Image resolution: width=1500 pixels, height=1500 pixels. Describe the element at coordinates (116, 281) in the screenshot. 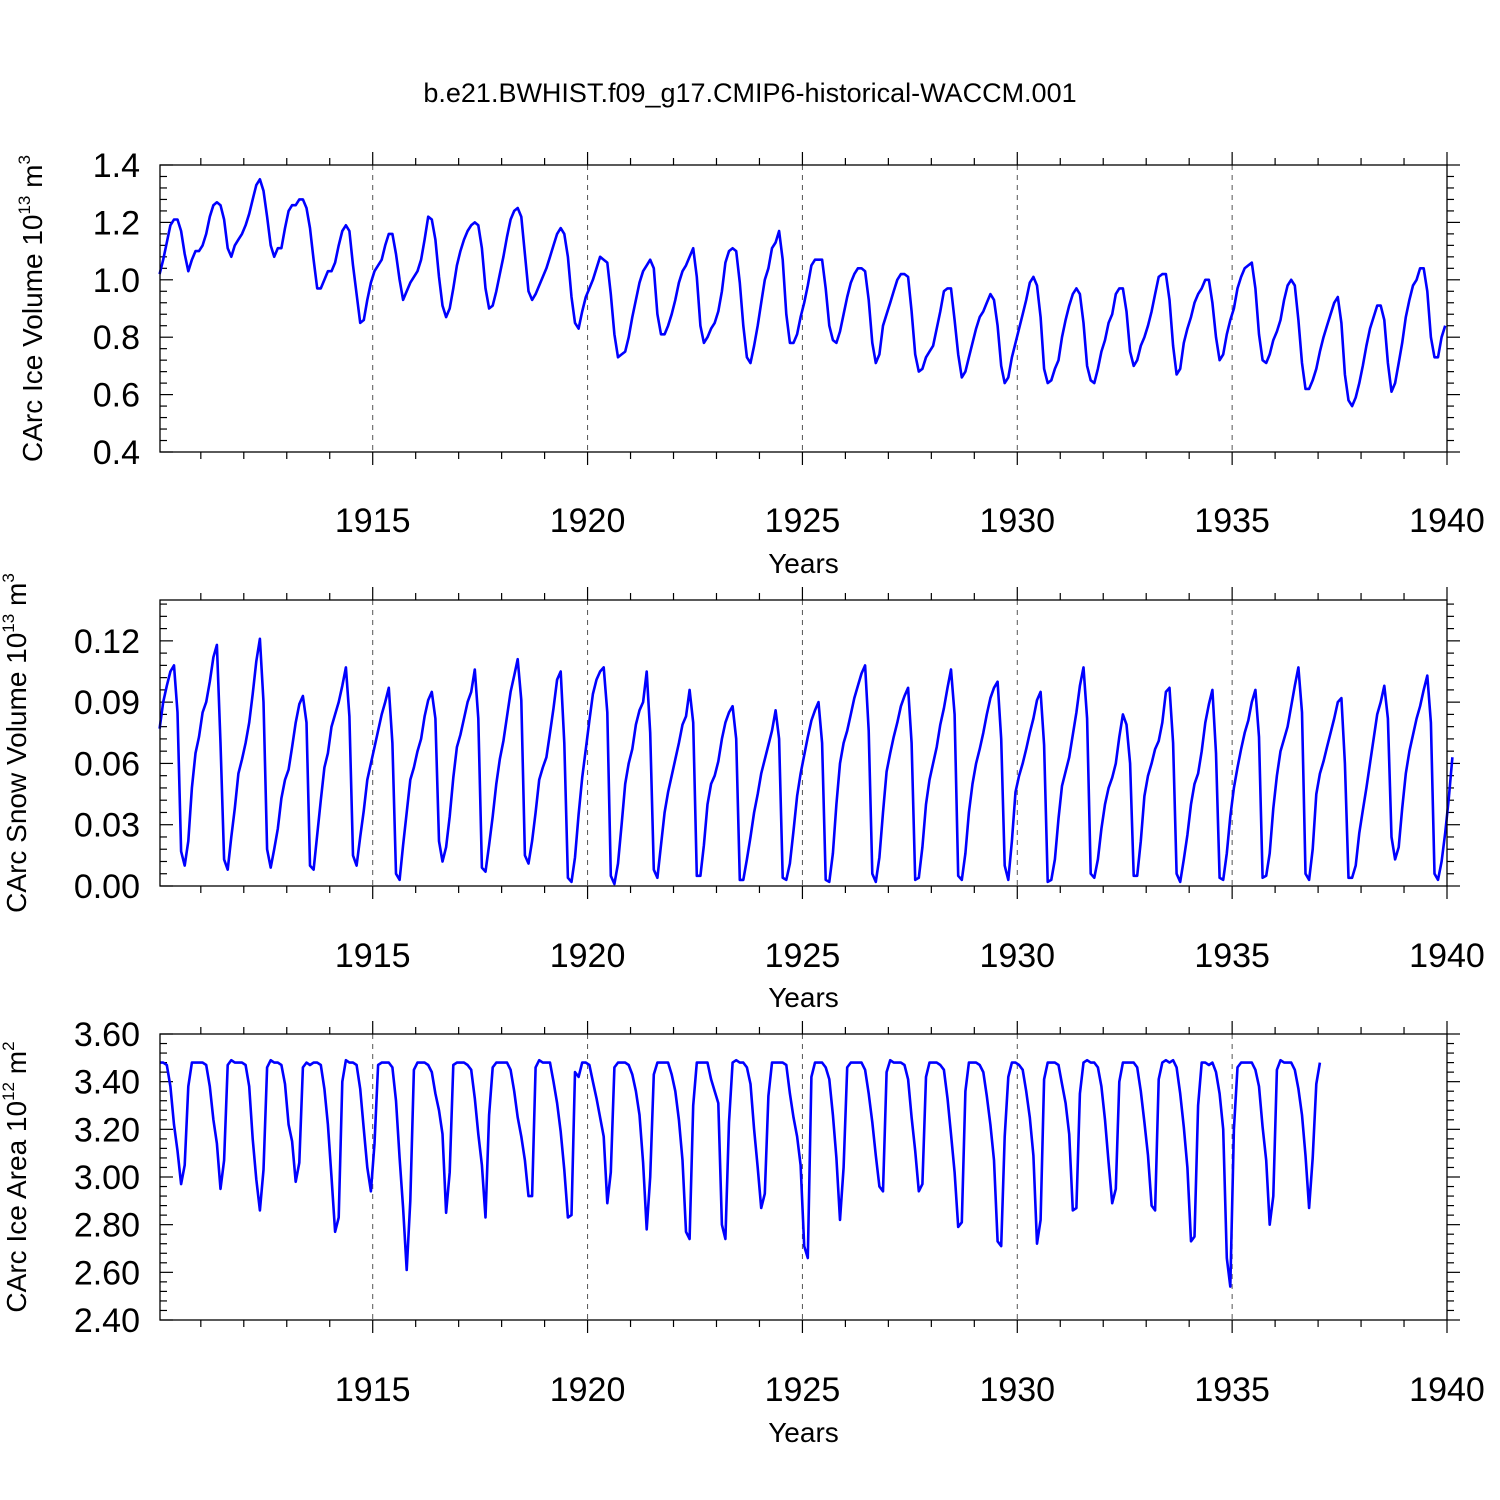

I see `y-tick-label: 1.0` at that location.